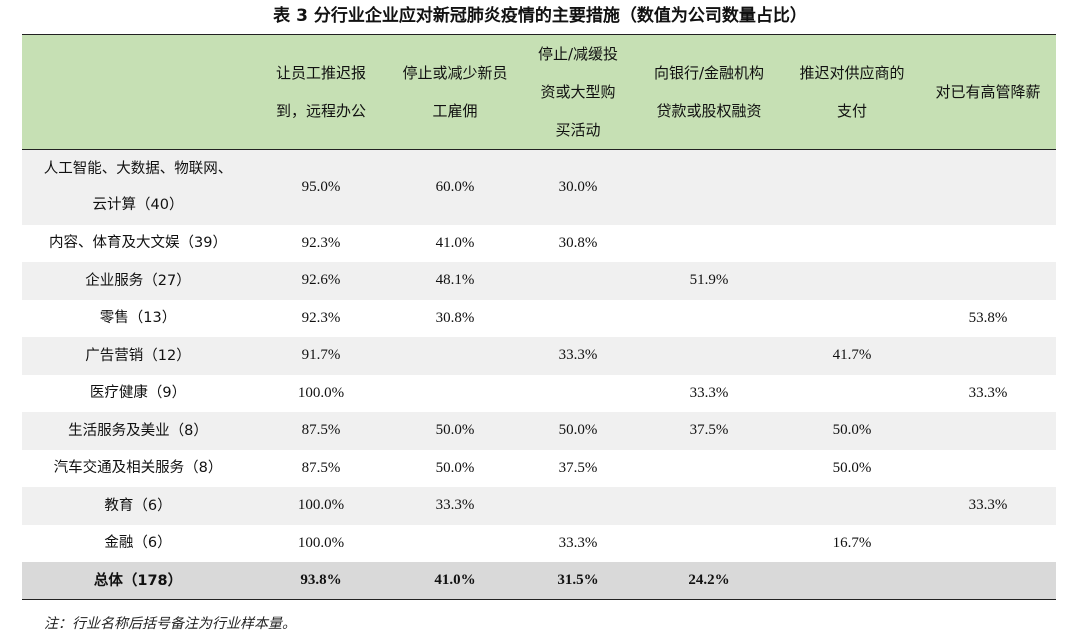 This screenshot has height=641, width=1080. Describe the element at coordinates (321, 580) in the screenshot. I see `value-cell: 93.8%` at that location.